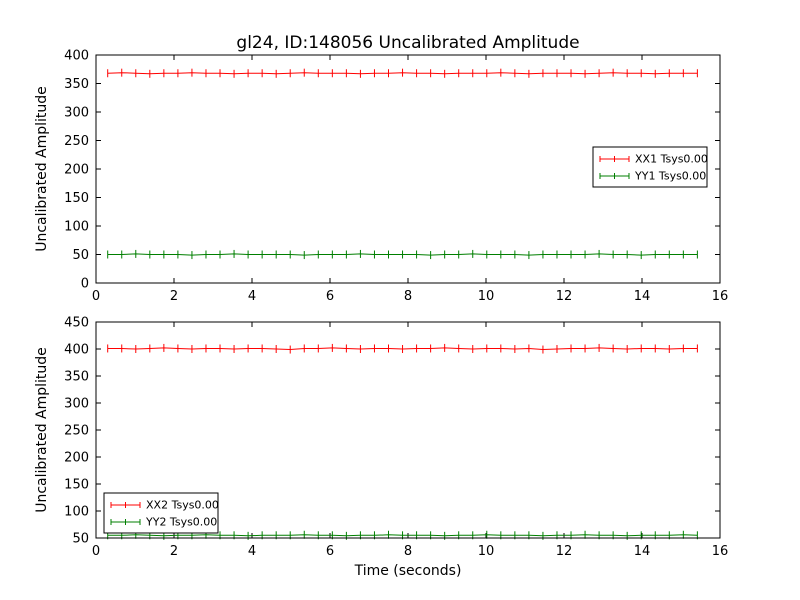 This screenshot has height=600, width=800. What do you see at coordinates (670, 176) in the screenshot?
I see `legend-label: YY1 Tsys0.00` at bounding box center [670, 176].